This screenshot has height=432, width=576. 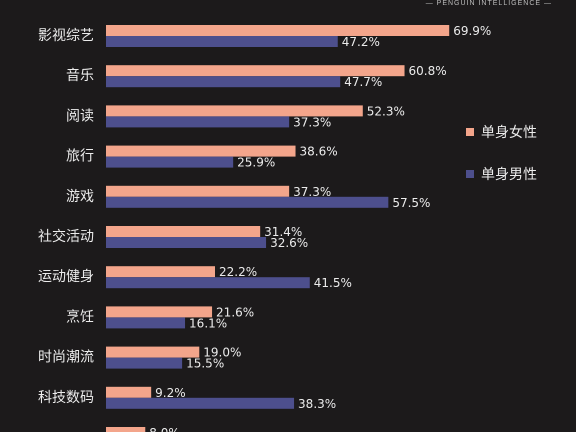 What do you see at coordinates (66, 358) in the screenshot?
I see `category-label: 时尚潮流` at bounding box center [66, 358].